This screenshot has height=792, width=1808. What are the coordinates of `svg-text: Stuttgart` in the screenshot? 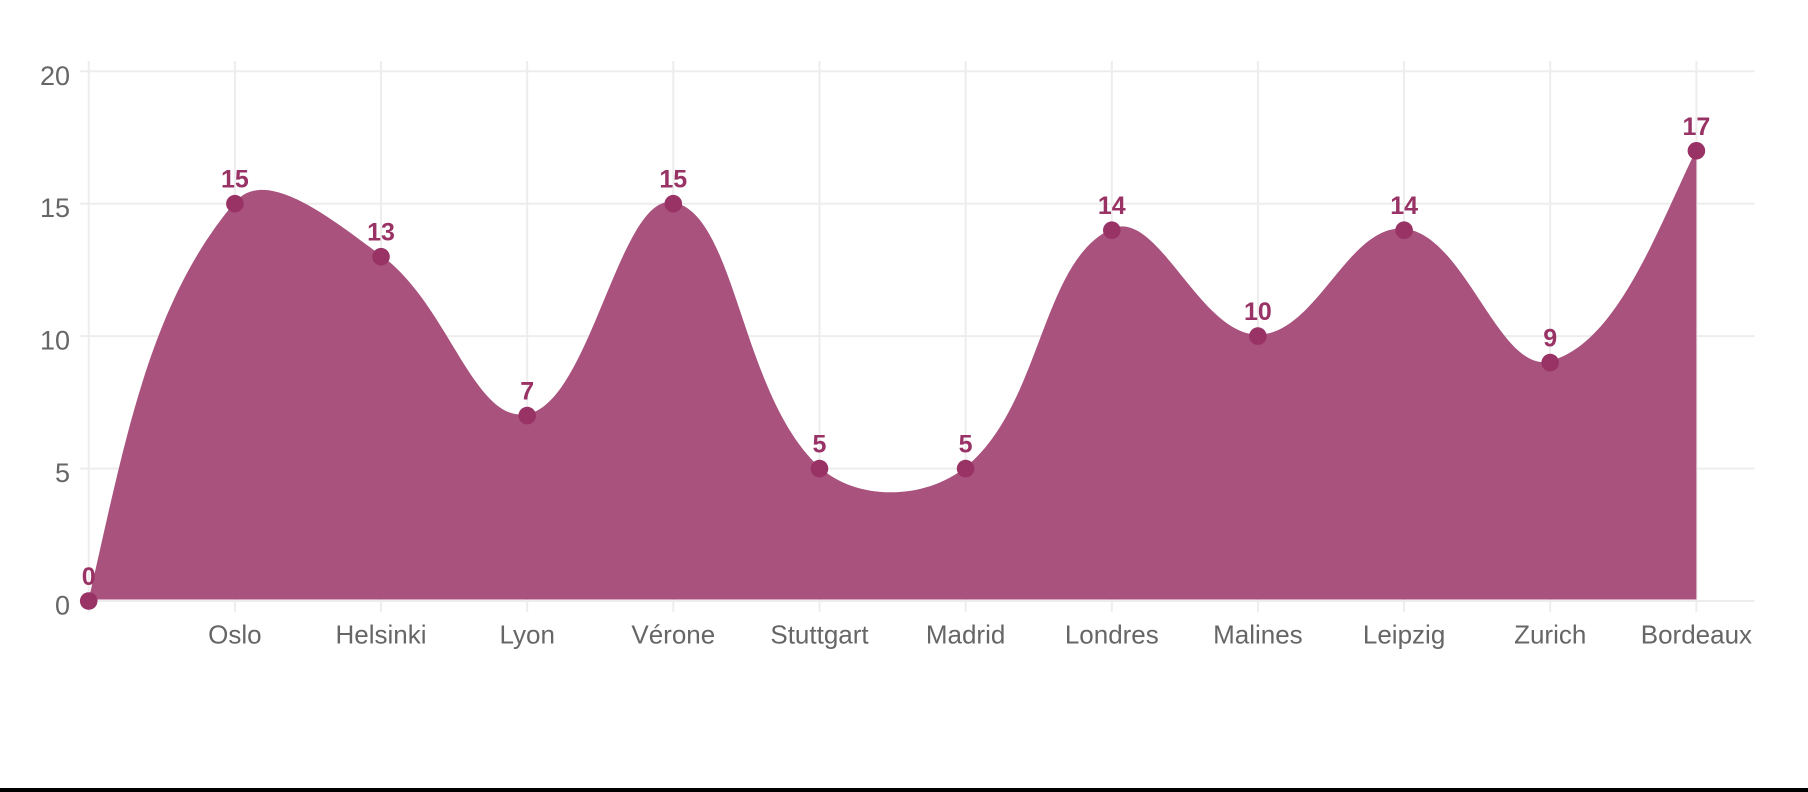 It's located at (819, 635).